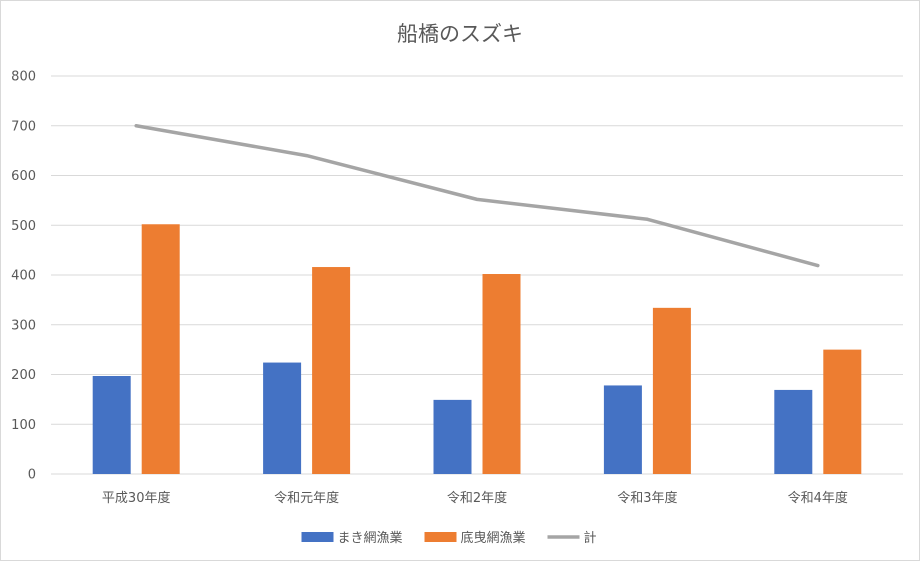 The width and height of the screenshot is (920, 561). I want to click on legend-item: まき網漁業, so click(352, 538).